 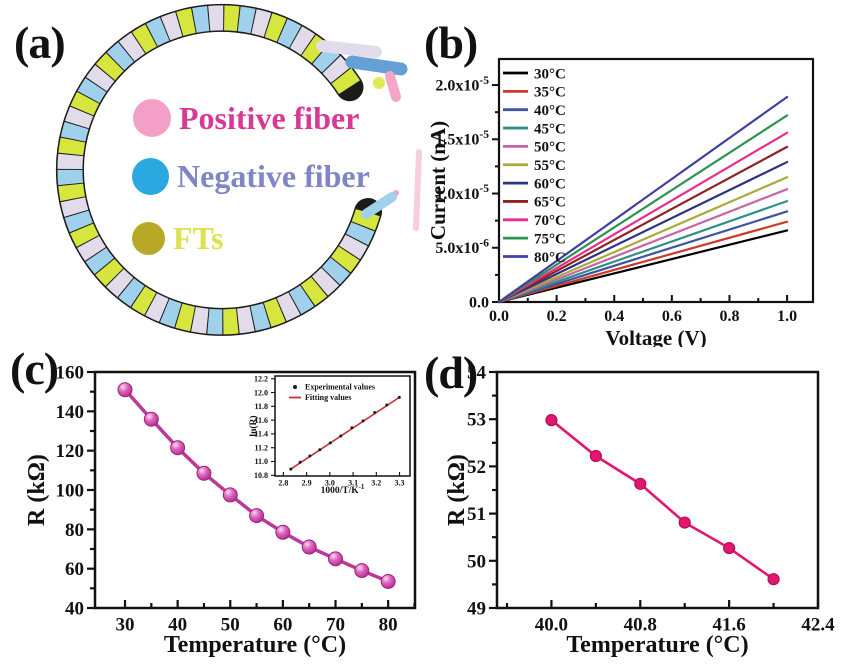 I want to click on series-45°C, so click(x=643, y=252).